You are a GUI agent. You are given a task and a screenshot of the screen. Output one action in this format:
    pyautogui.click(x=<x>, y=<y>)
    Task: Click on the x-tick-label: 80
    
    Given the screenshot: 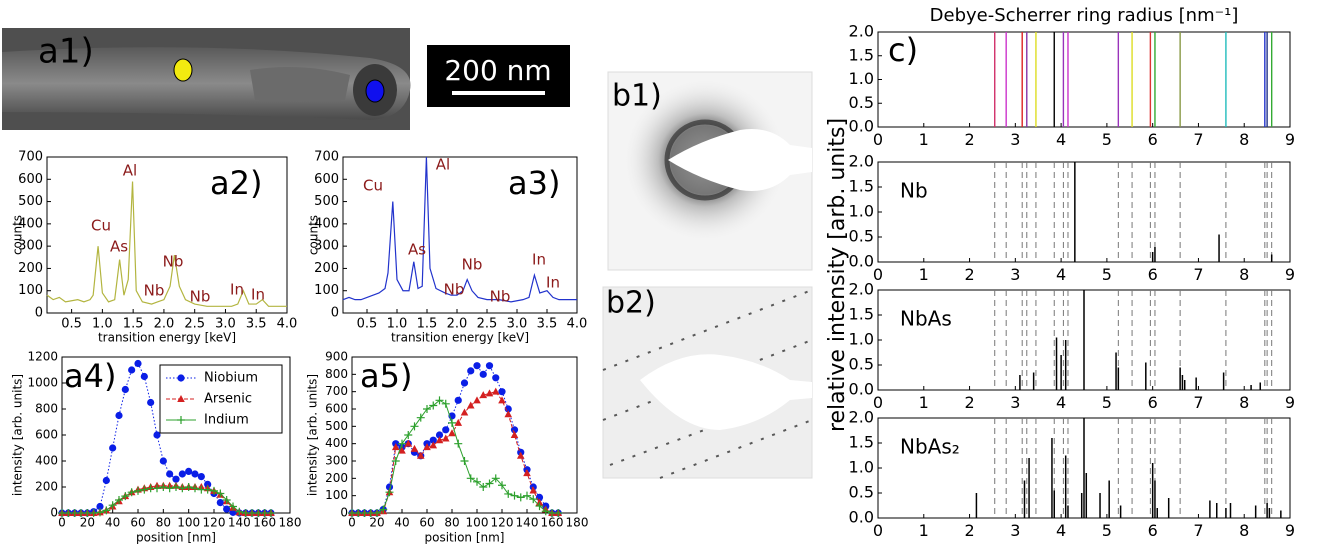 What is the action you would take?
    pyautogui.click(x=163, y=523)
    